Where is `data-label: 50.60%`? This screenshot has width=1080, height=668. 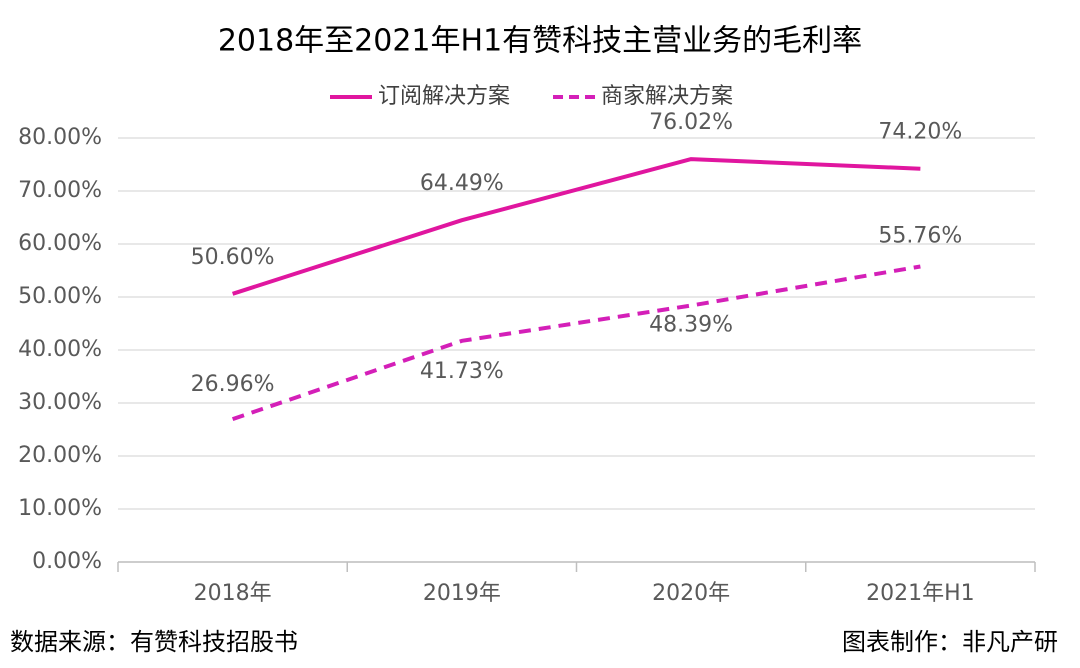
data-label: 50.60% is located at coordinates (233, 257).